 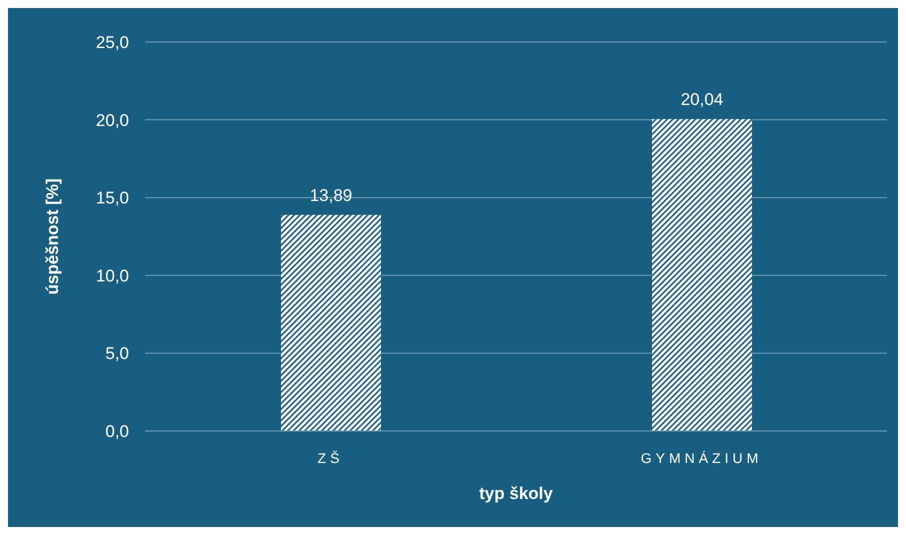 I want to click on x-tick-label: GYMNÁZIUM, so click(x=701, y=458).